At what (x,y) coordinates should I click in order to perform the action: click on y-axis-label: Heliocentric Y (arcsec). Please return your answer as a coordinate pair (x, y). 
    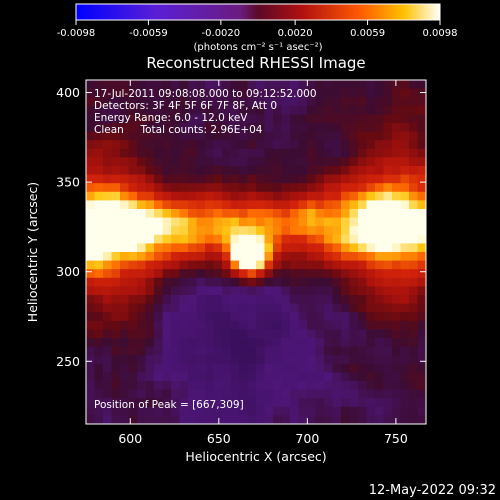
    Looking at the image, I should click on (32, 252).